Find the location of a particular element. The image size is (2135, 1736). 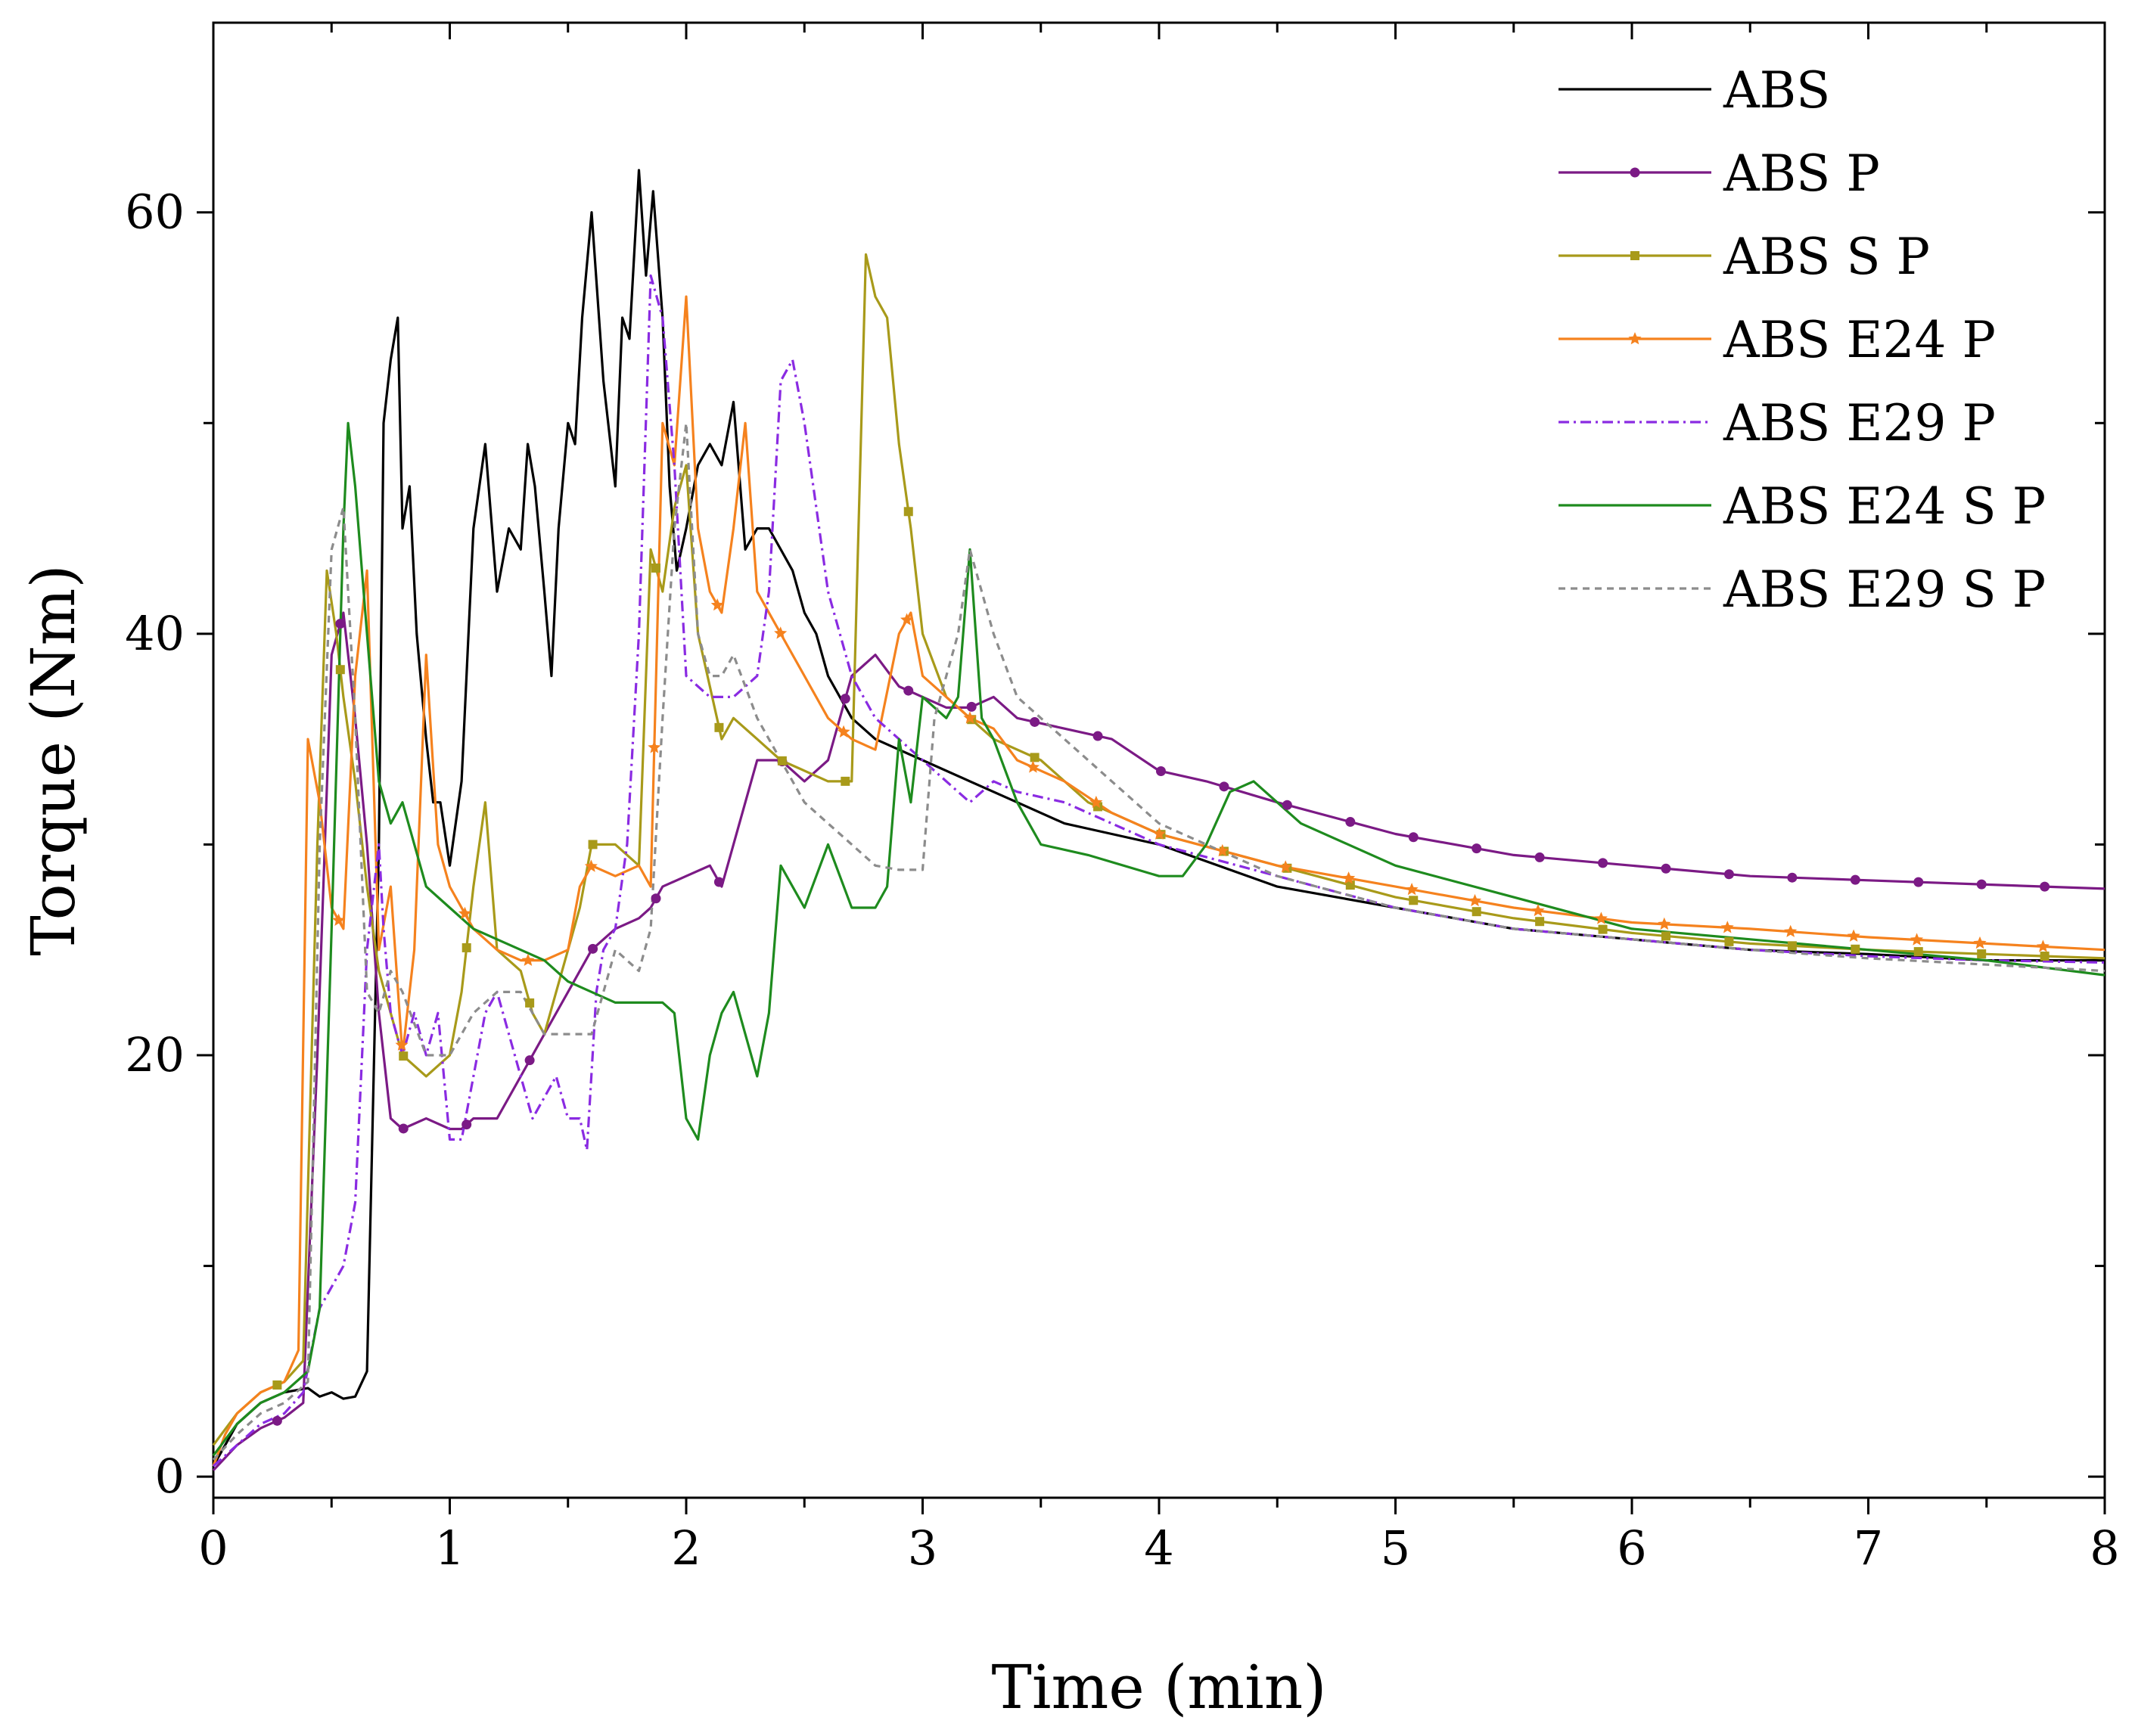

x-tick-label: 2 is located at coordinates (686, 1548).